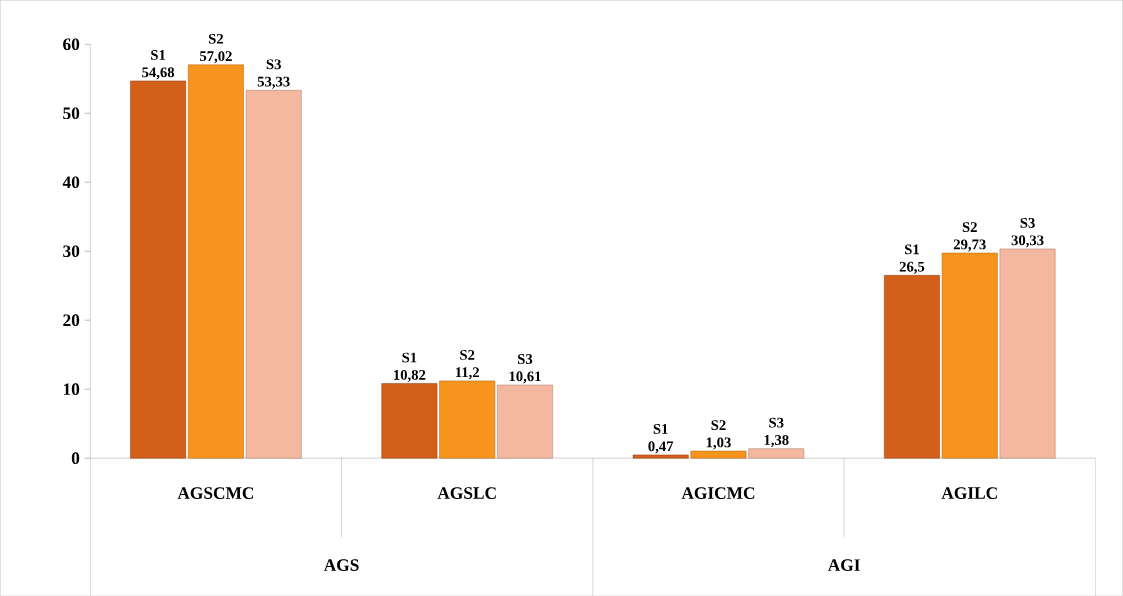 The height and width of the screenshot is (596, 1123). What do you see at coordinates (776, 440) in the screenshot?
I see `data-label: 1,38` at bounding box center [776, 440].